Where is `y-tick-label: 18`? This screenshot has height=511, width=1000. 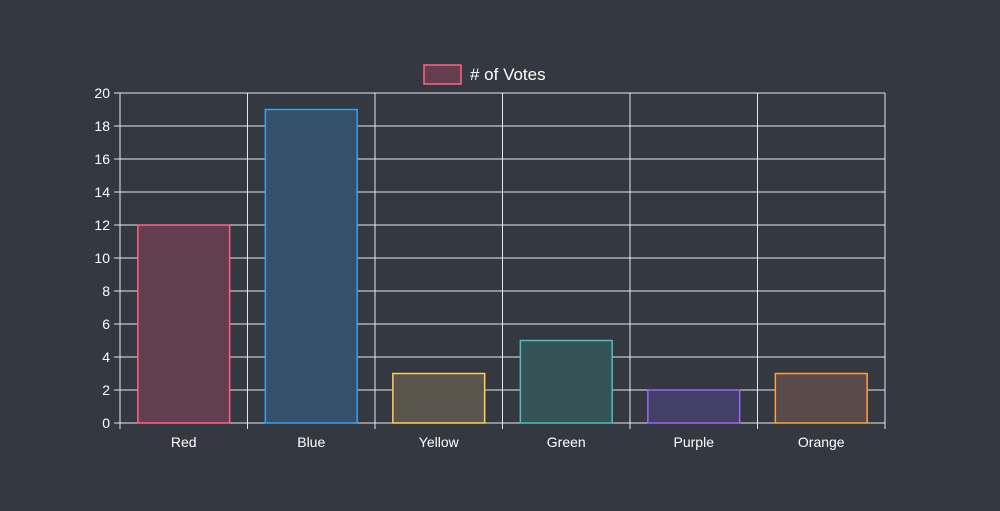 y-tick-label: 18 is located at coordinates (102, 126).